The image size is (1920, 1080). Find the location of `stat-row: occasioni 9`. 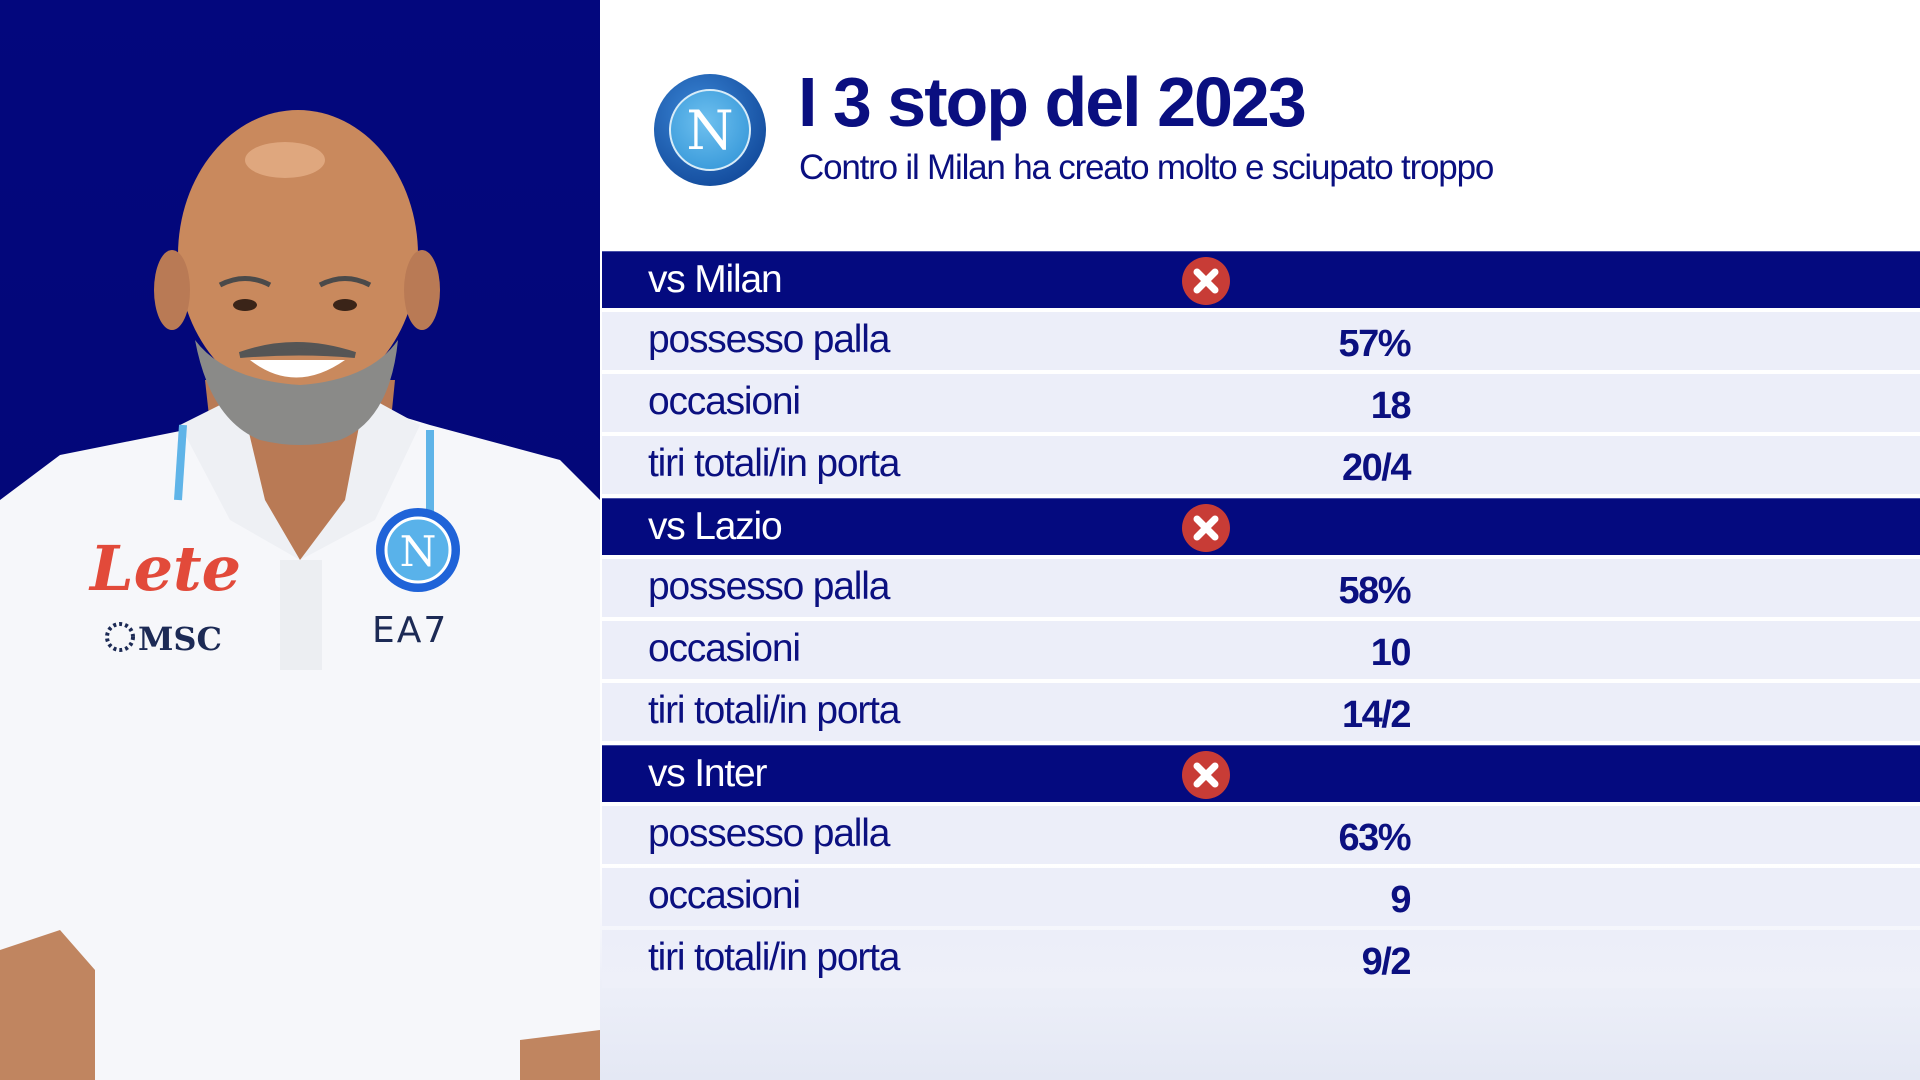

stat-row: occasioni 9 is located at coordinates (1261, 897).